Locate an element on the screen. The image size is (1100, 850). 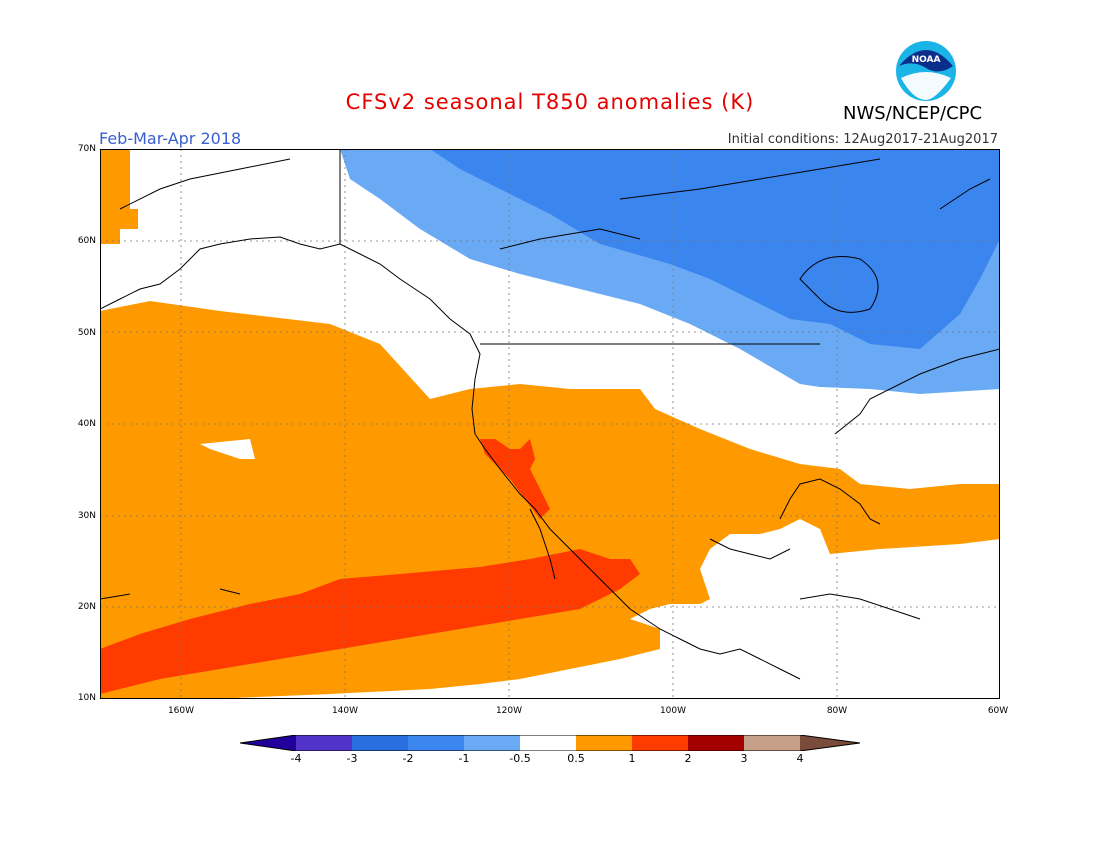
colorbar-label: -1 is located at coordinates (464, 758).